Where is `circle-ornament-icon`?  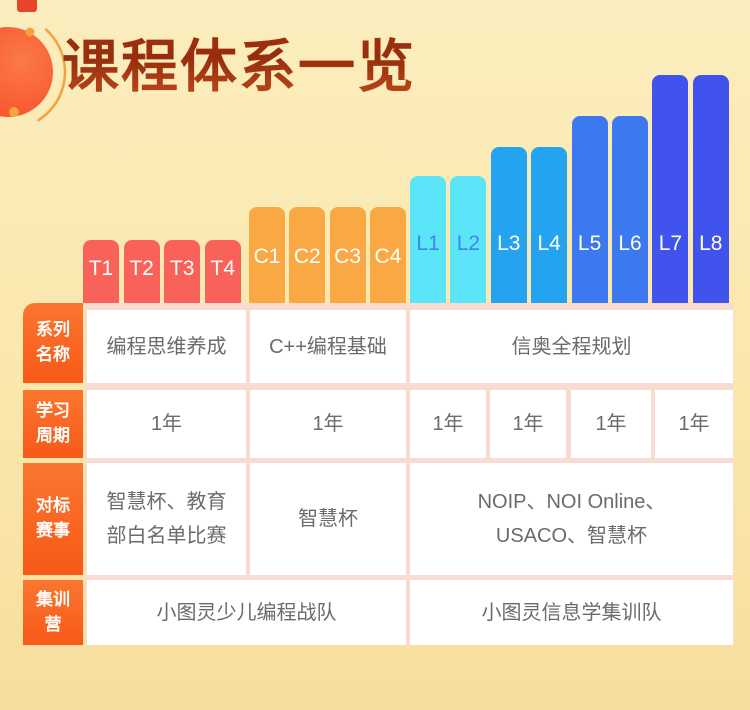
circle-ornament-icon is located at coordinates (33, 73).